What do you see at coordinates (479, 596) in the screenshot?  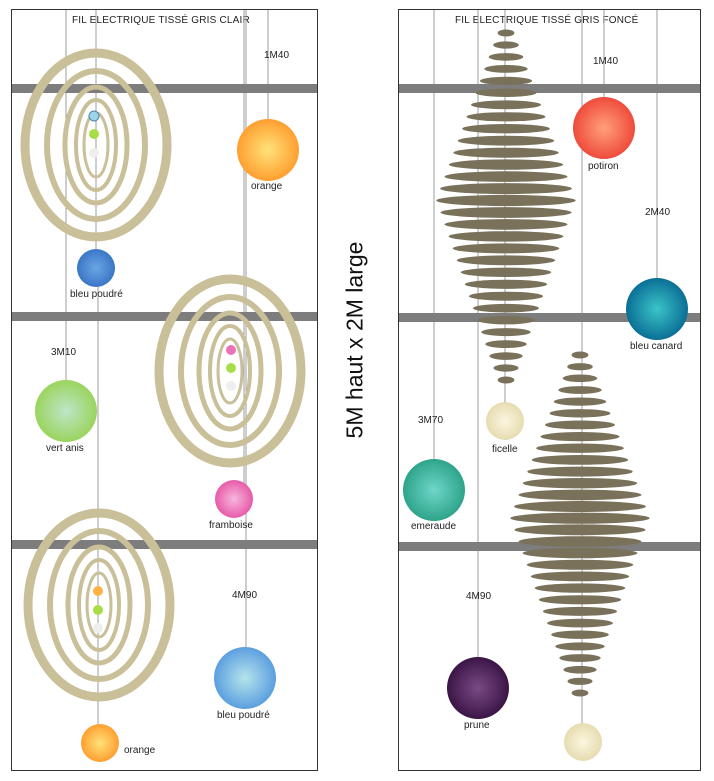 I see `right-measure-4m90: 4M90` at bounding box center [479, 596].